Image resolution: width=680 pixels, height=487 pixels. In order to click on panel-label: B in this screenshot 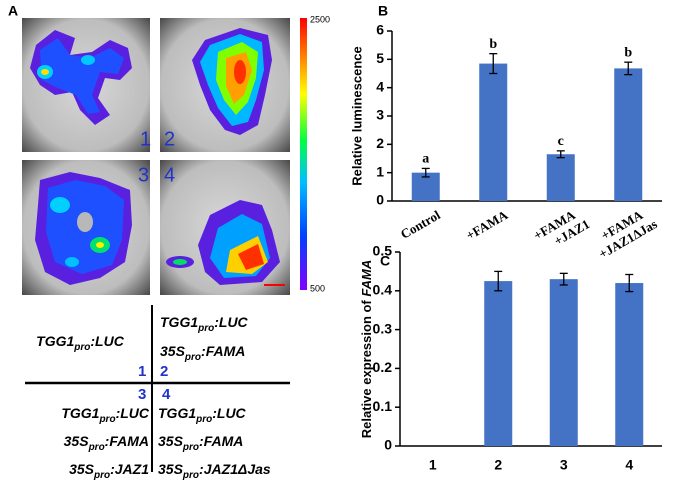, I will do `click(383, 11)`.